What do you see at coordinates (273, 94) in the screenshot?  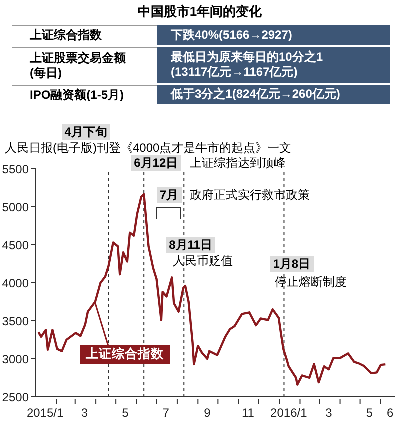 I see `text: 低于3分之1(824亿元→260亿元)` at bounding box center [273, 94].